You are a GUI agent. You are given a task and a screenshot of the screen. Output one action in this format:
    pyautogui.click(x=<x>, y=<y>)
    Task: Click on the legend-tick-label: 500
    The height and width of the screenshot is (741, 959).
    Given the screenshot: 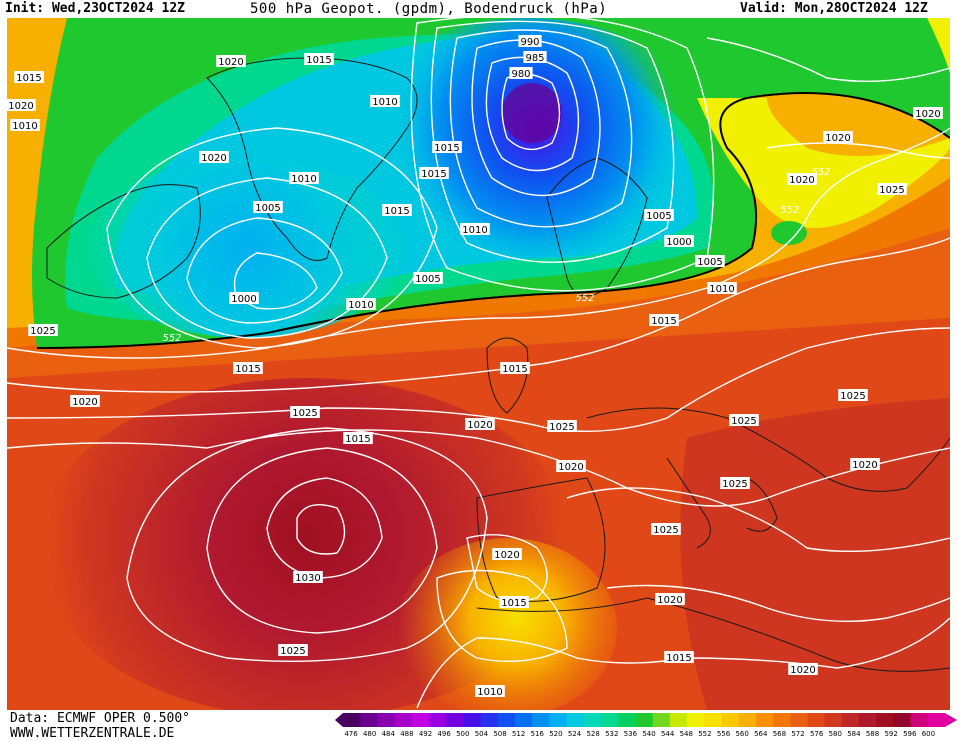 What is the action you would take?
    pyautogui.click(x=463, y=734)
    